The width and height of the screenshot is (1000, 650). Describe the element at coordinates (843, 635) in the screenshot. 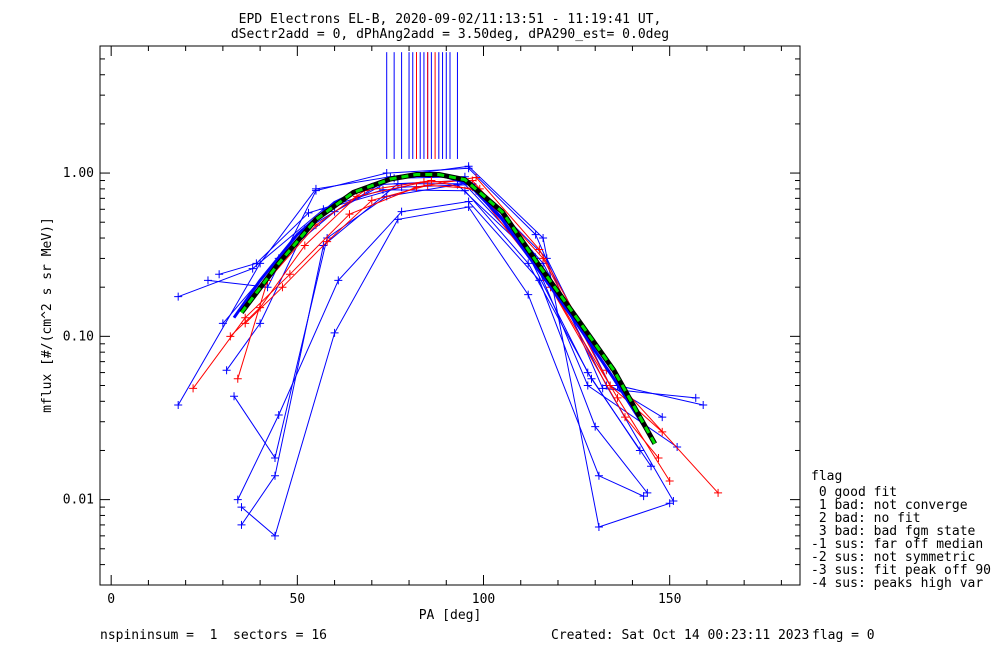

I see `footer-flag: flag = 0` at that location.